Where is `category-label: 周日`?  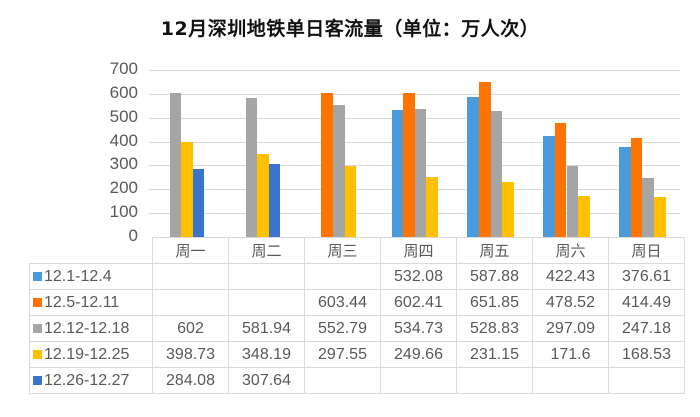 category-label: 周日 is located at coordinates (646, 250).